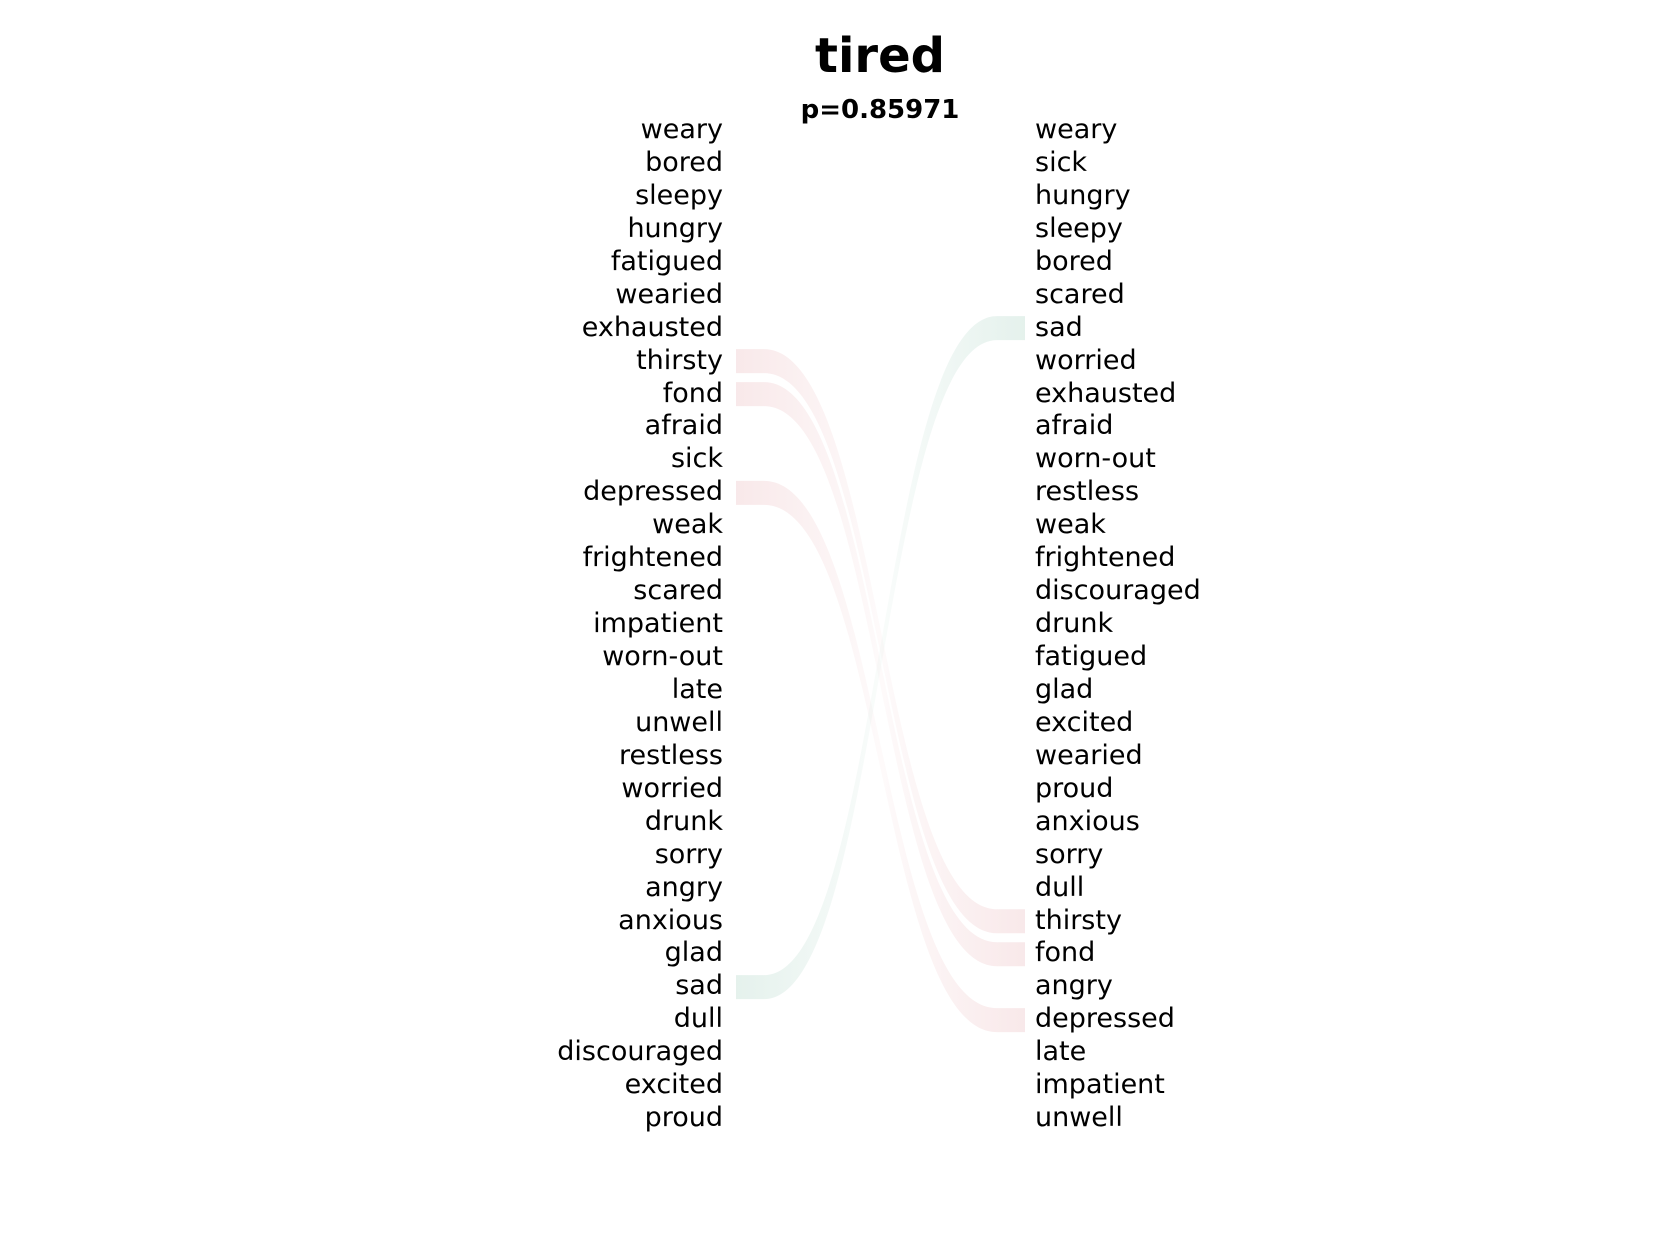 Image resolution: width=1680 pixels, height=1260 pixels. What do you see at coordinates (669, 294) in the screenshot?
I see `left-word-item: wearied` at bounding box center [669, 294].